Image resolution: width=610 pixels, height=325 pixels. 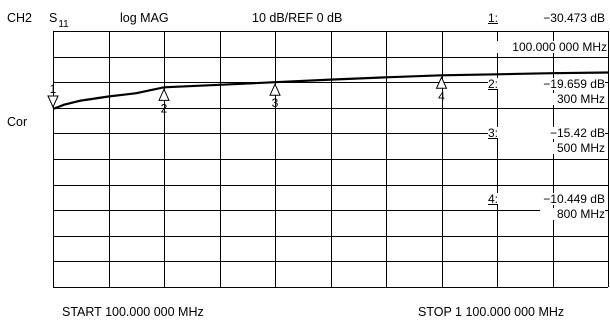 What do you see at coordinates (297, 18) in the screenshot?
I see `scale-label: 10 dB/REF 0 dB` at bounding box center [297, 18].